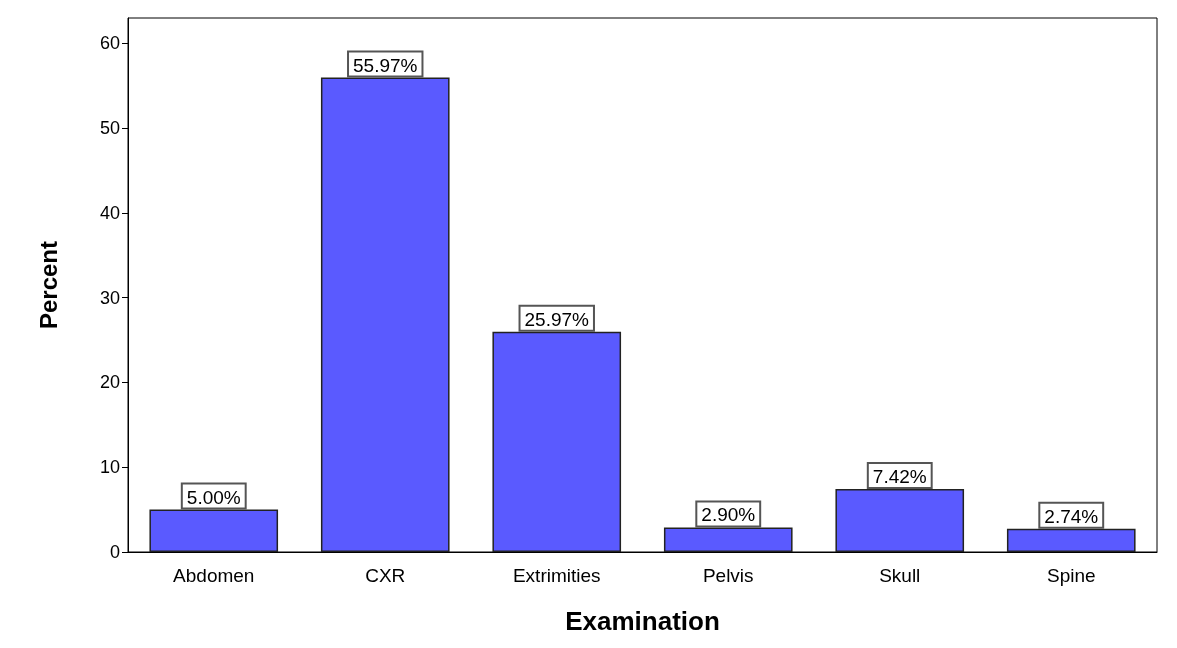 The height and width of the screenshot is (648, 1177). Describe the element at coordinates (109, 128) in the screenshot. I see `y-tick-label: 50` at that location.